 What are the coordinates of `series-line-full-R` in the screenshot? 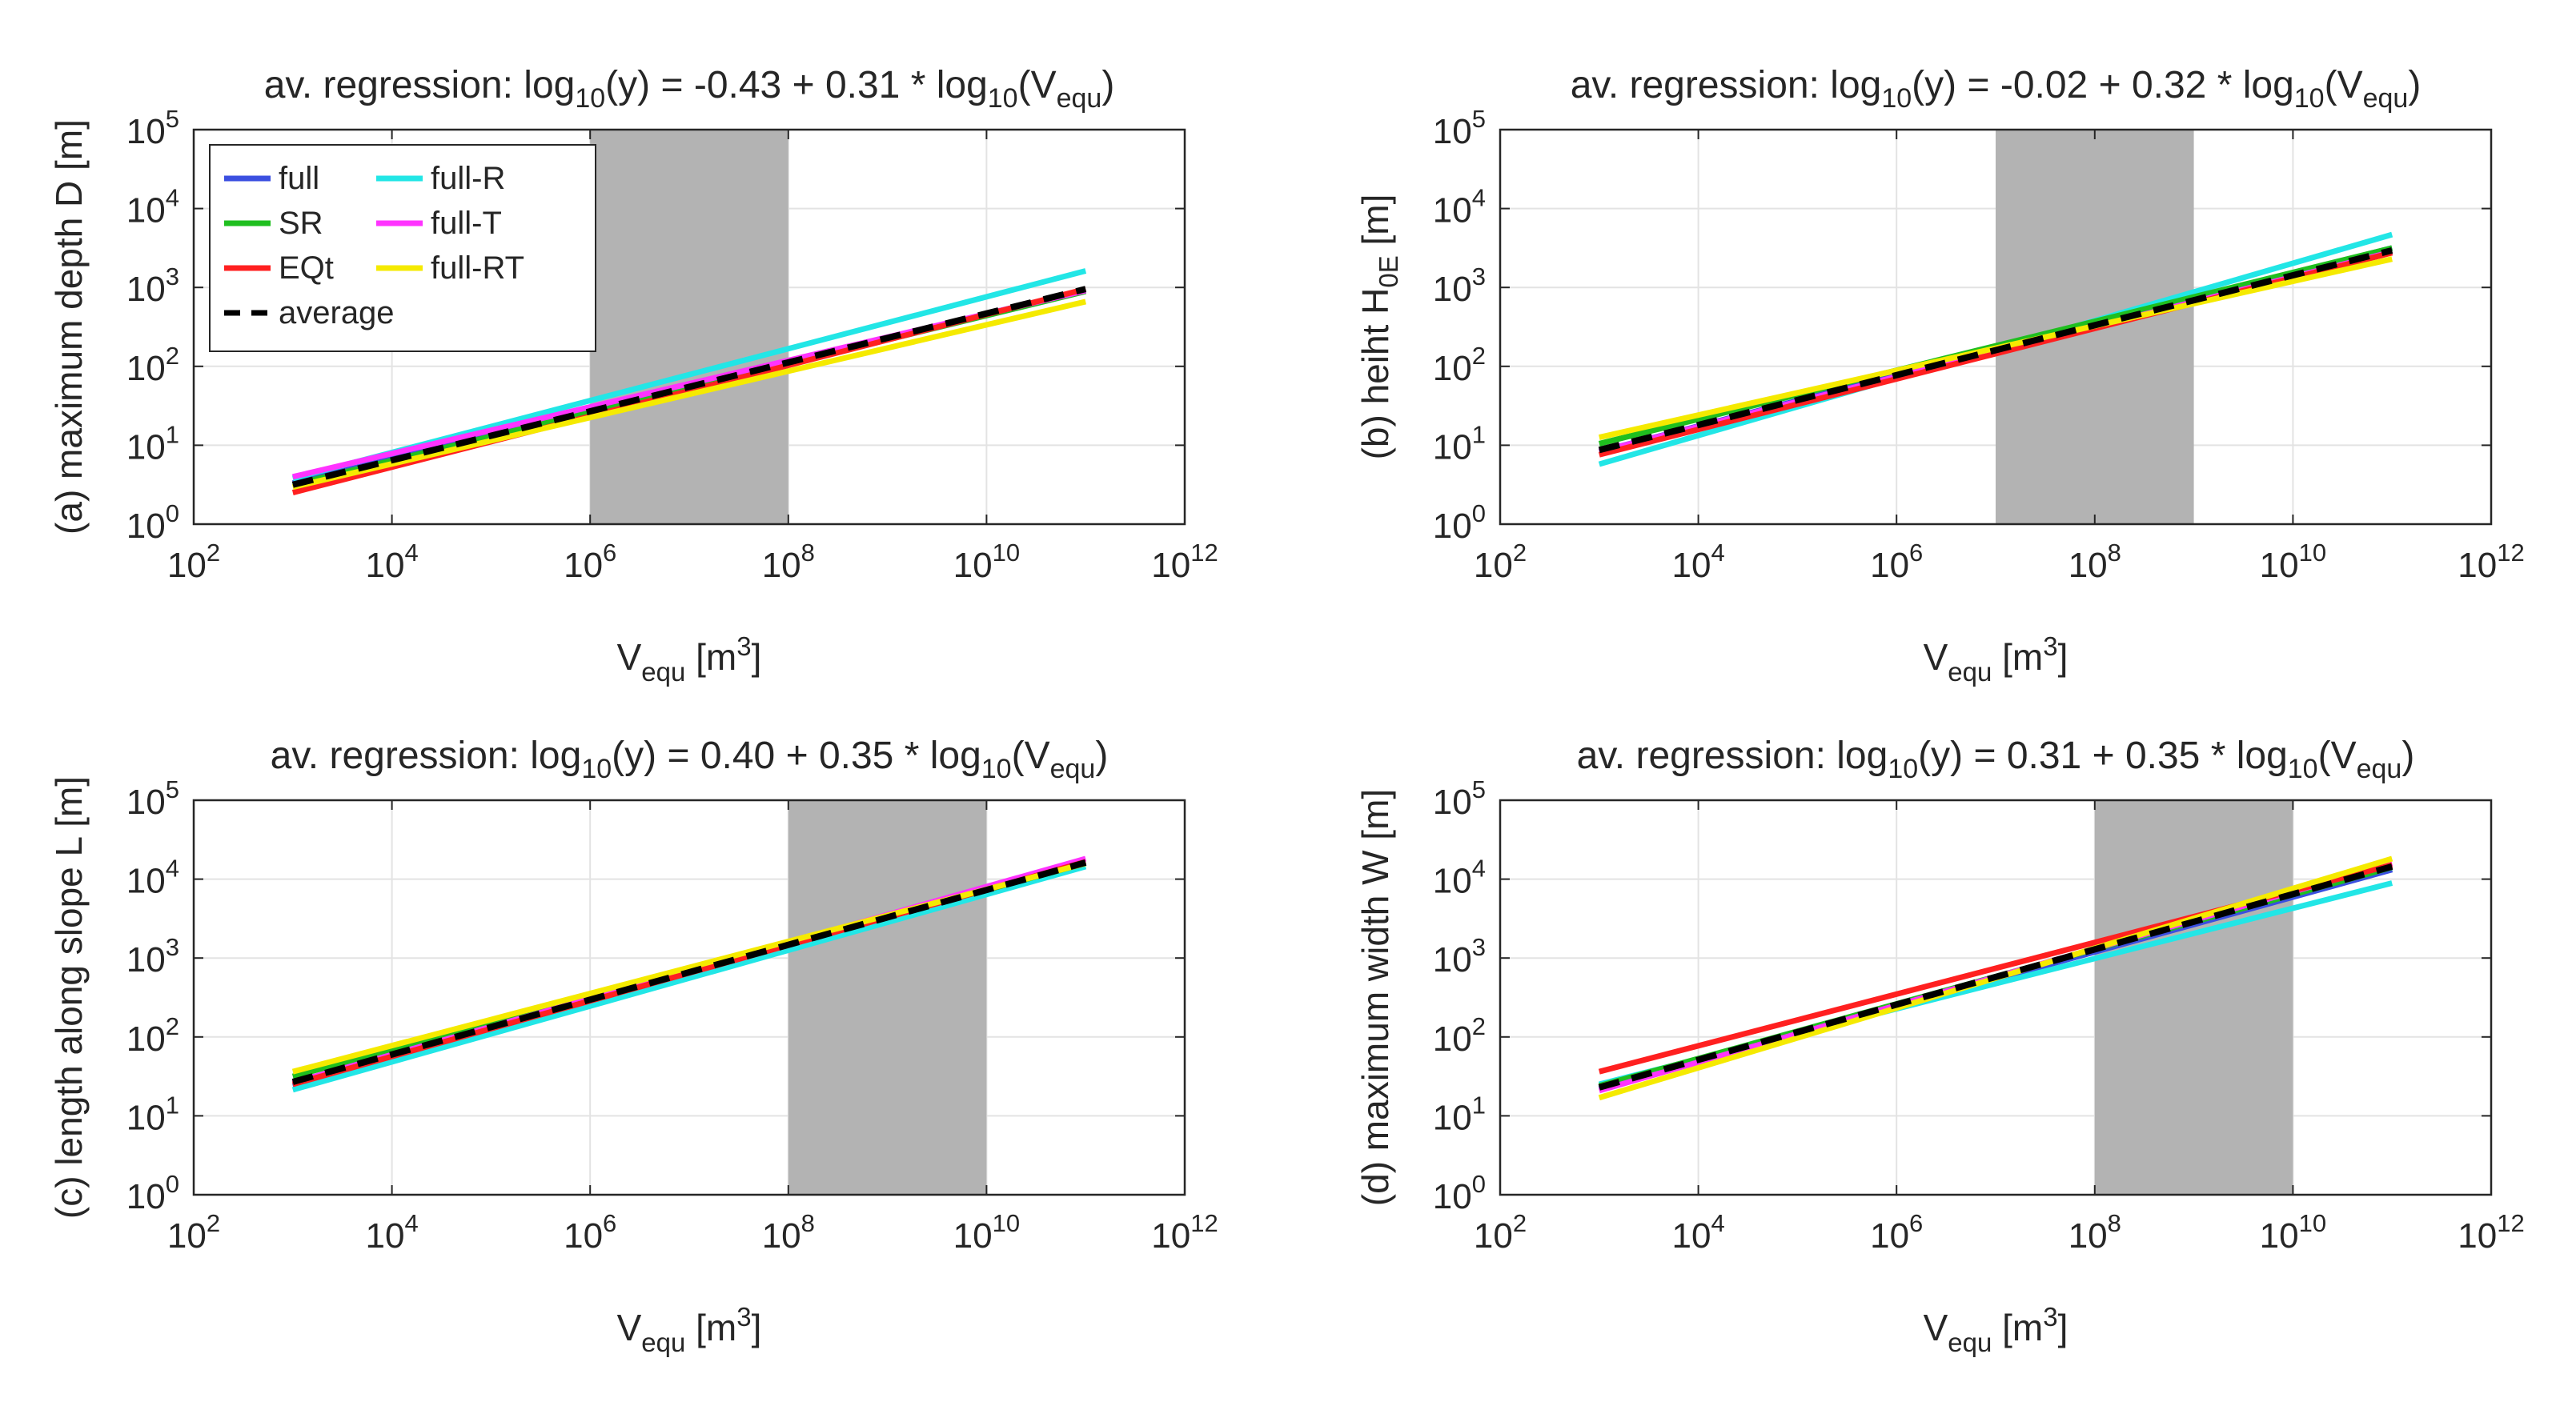 It's located at (689, 978).